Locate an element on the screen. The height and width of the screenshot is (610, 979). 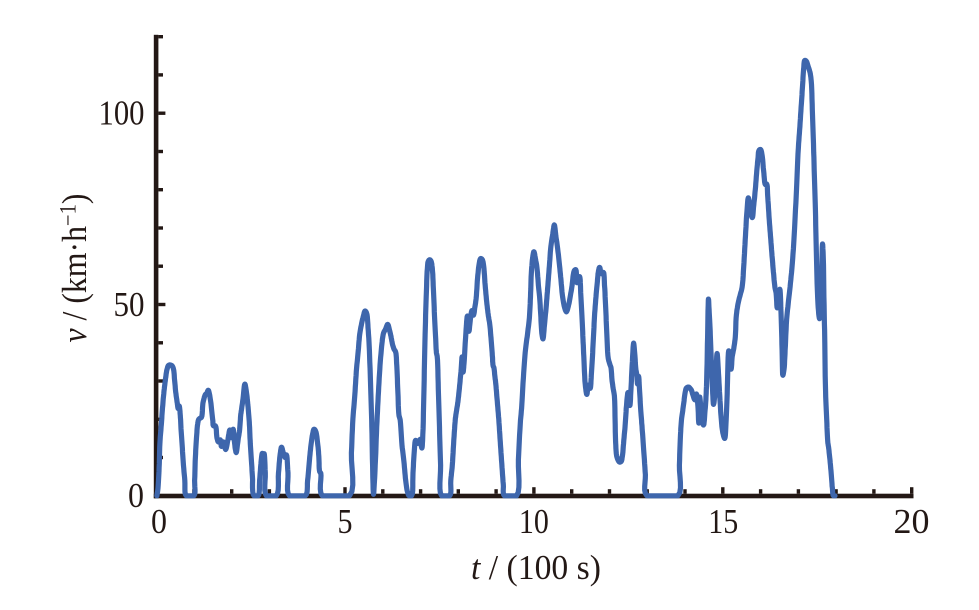
svg-text: 50 is located at coordinates (129, 304).